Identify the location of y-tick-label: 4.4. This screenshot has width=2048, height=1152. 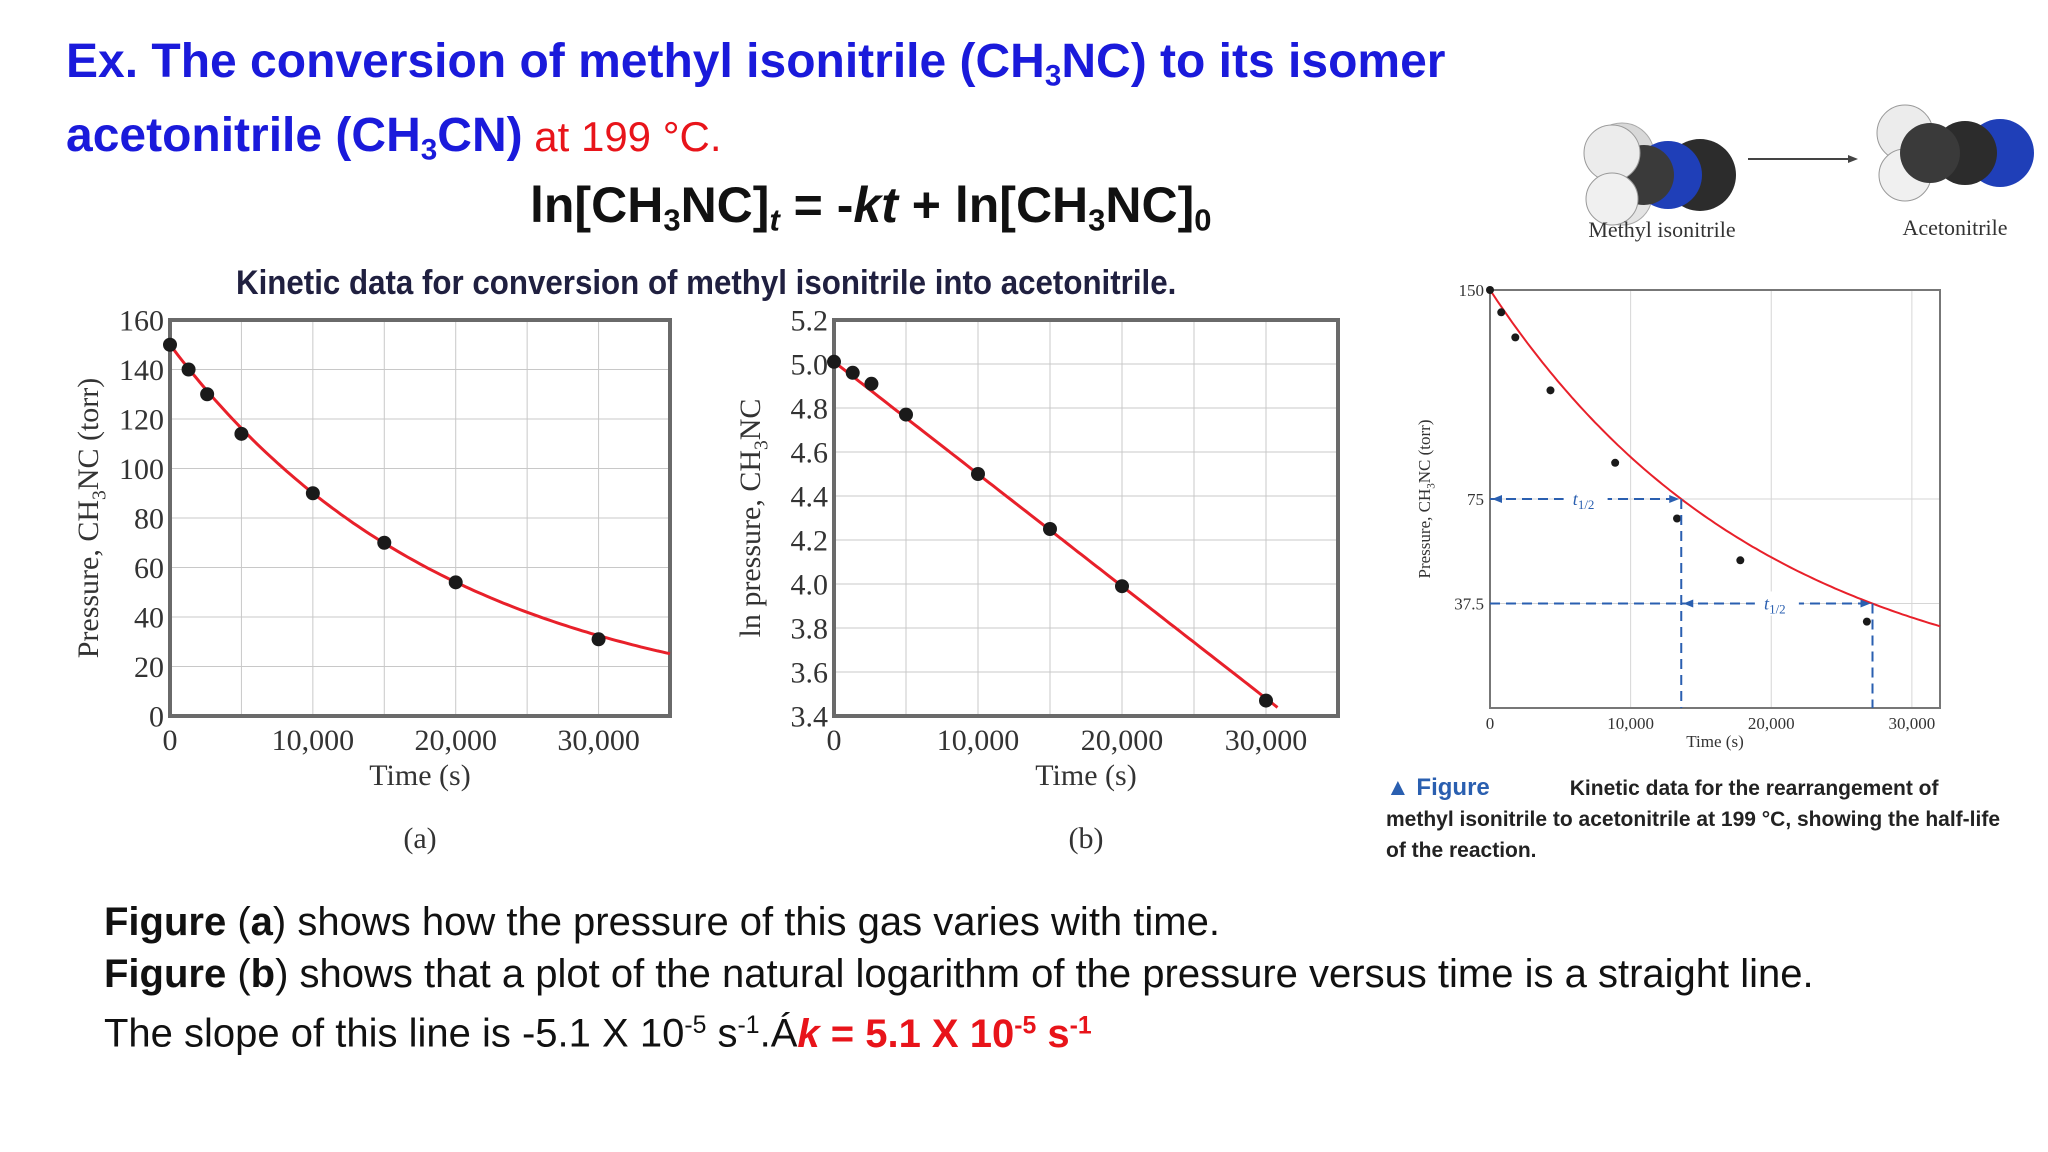
(810, 497).